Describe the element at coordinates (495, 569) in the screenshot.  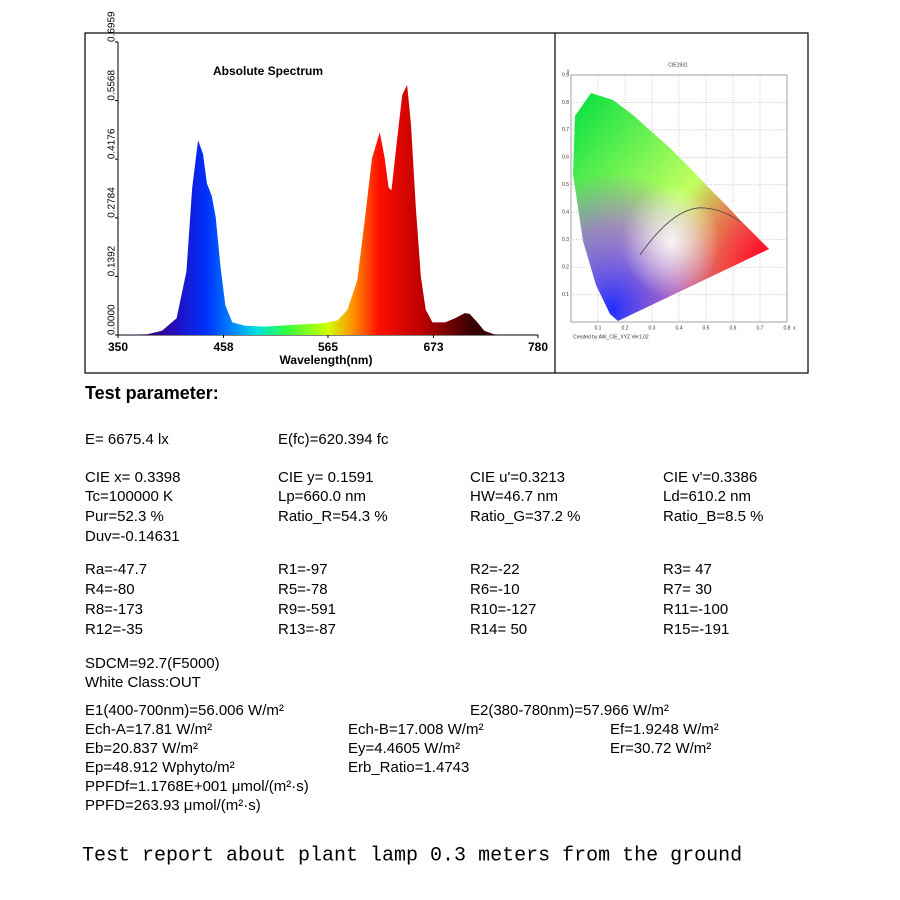
I see `parameter: R2=-22` at that location.